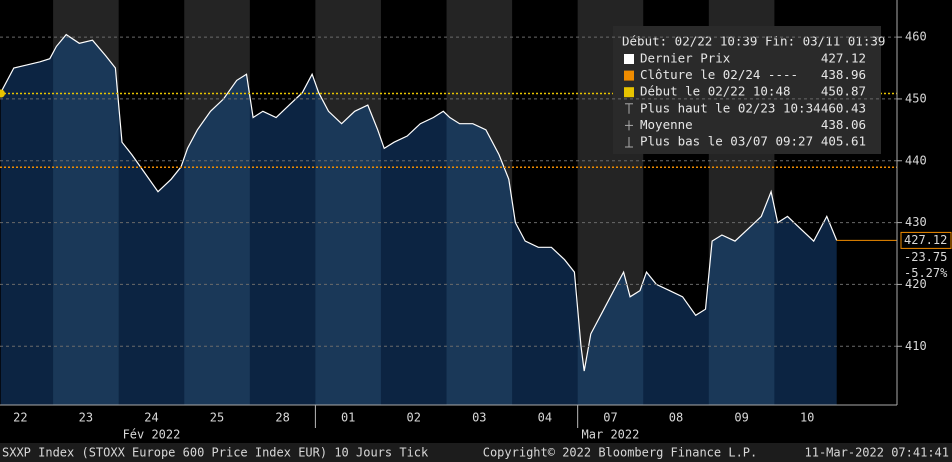  I want to click on footer-center: Copyright© 2022 Bloomberg Finance L.P., so click(620, 453).